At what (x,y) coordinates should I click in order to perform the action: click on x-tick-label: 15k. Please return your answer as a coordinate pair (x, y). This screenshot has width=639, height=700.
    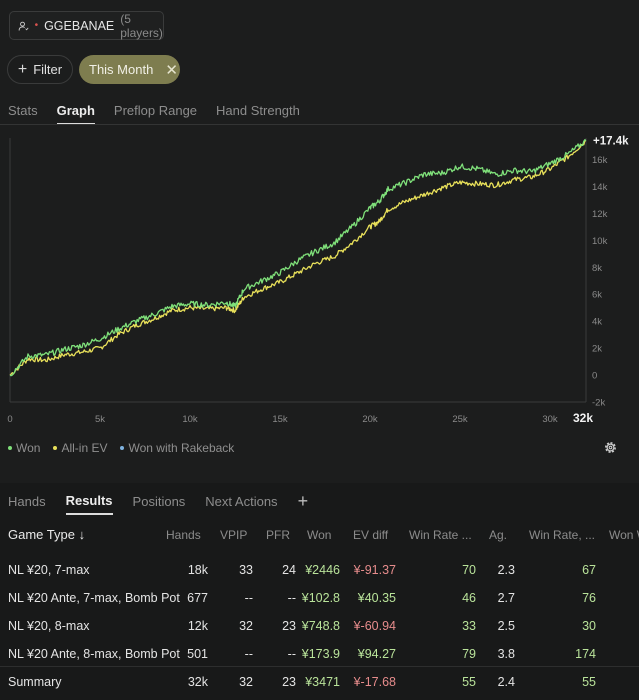
    Looking at the image, I should click on (280, 419).